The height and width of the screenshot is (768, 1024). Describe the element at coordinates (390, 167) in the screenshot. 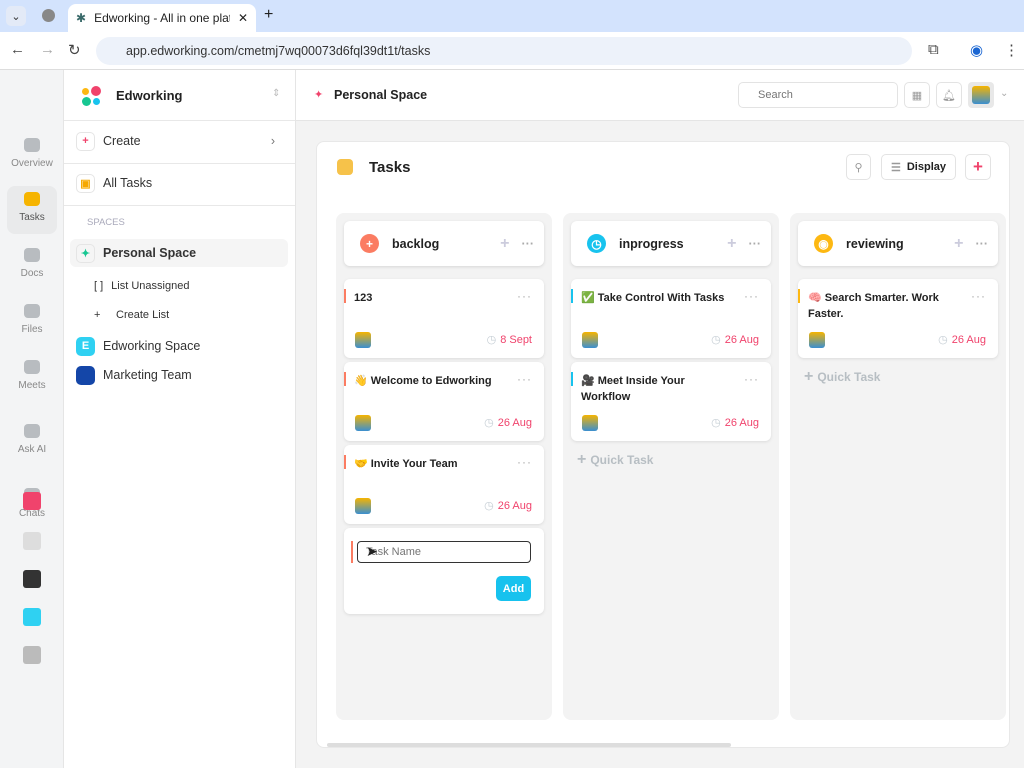

I see `board-title: Tasks` at that location.